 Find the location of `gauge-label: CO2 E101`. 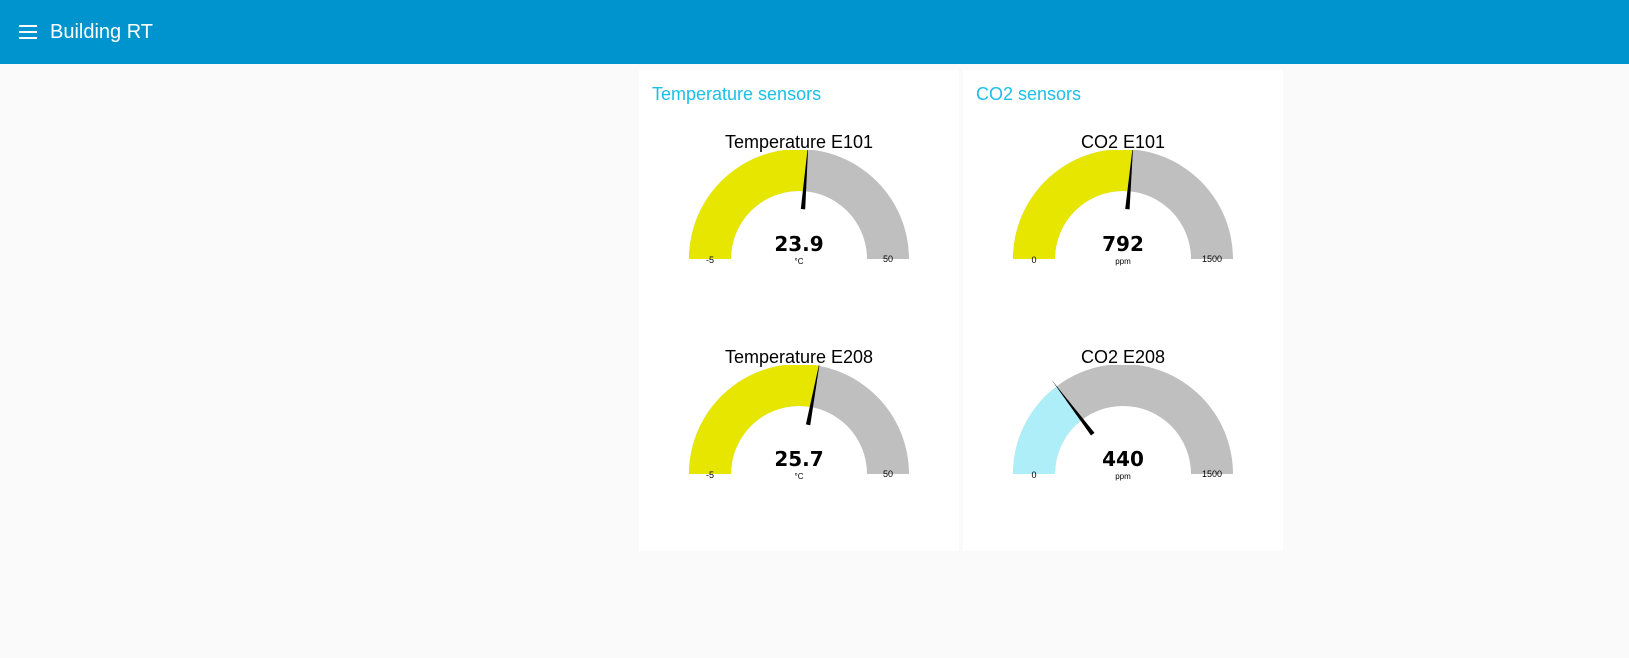

gauge-label: CO2 E101 is located at coordinates (1123, 142).